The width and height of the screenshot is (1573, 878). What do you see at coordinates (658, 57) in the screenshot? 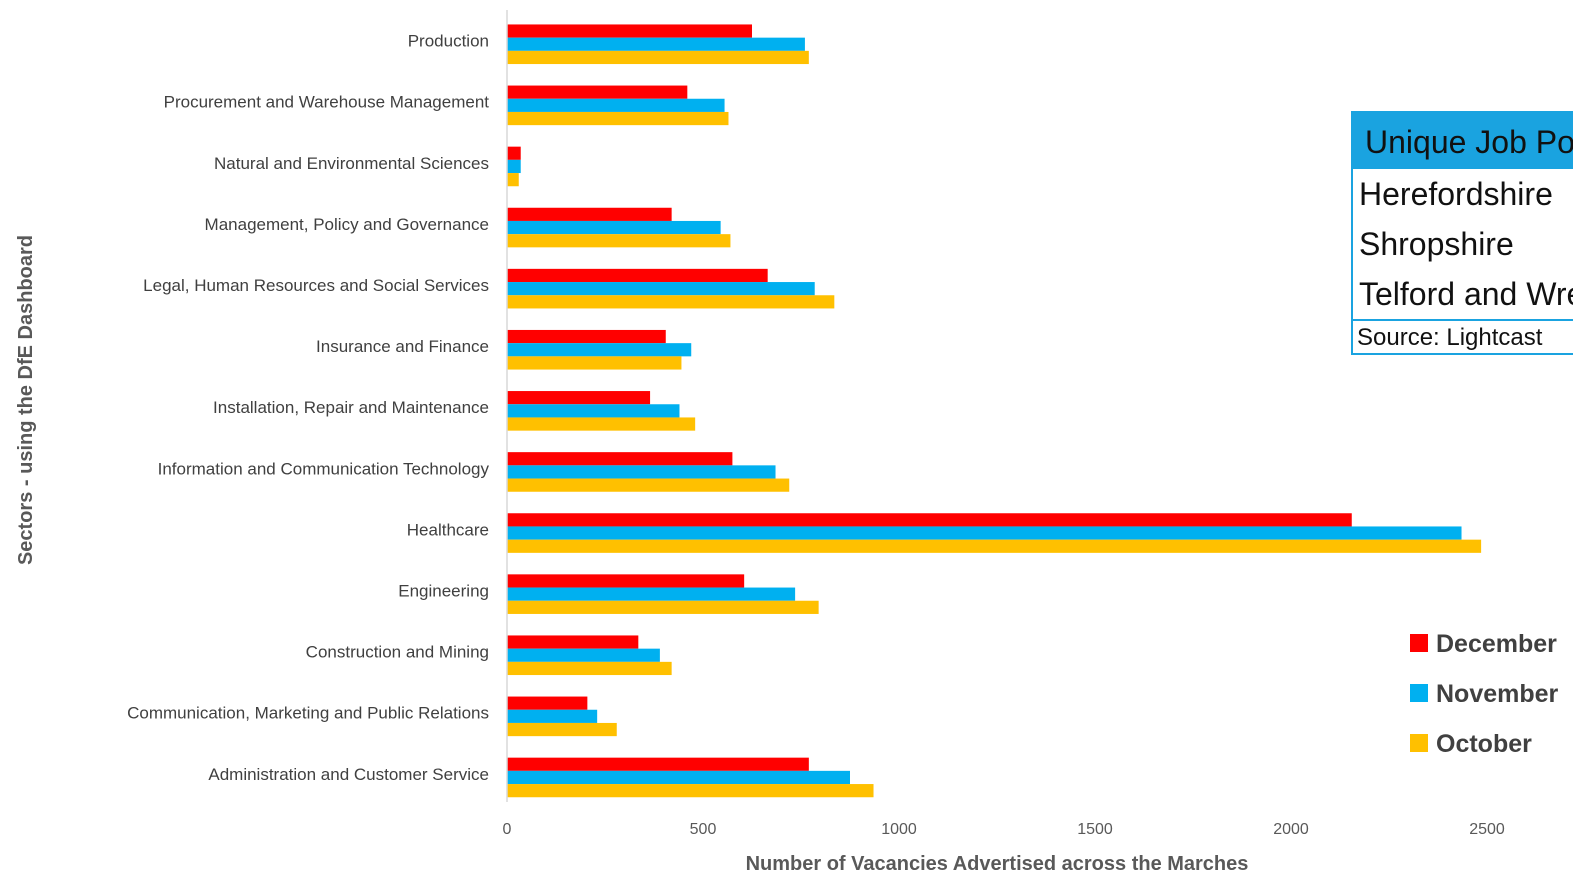
I see `bar-october-production` at bounding box center [658, 57].